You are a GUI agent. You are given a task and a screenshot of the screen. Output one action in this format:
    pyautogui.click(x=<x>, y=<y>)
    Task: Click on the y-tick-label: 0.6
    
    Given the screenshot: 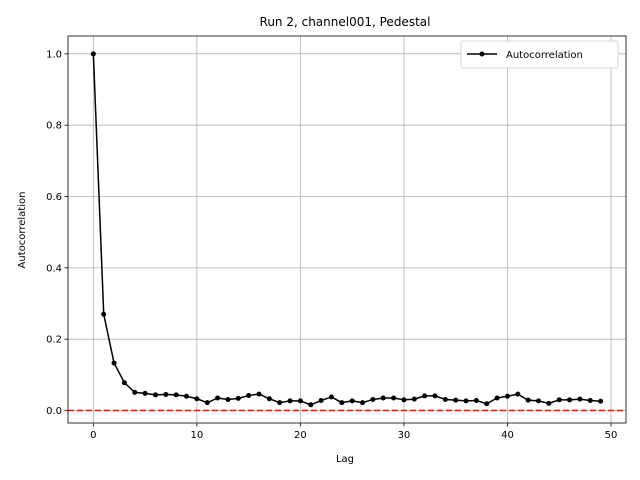 What is the action you would take?
    pyautogui.click(x=54, y=197)
    